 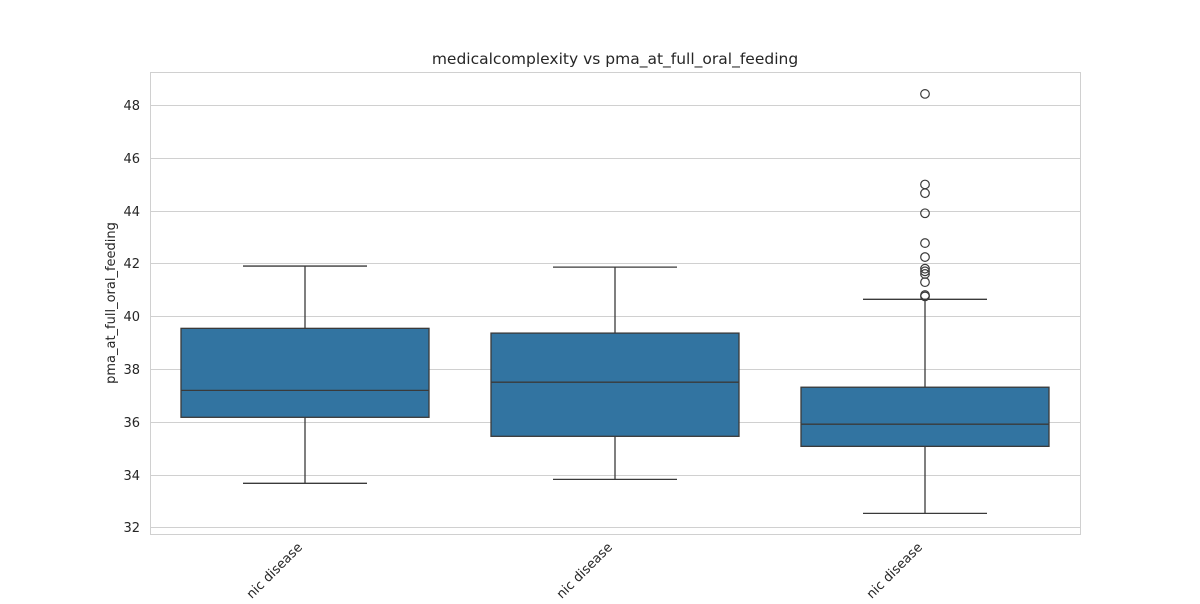 I want to click on y-tick-label: 40, so click(x=131, y=317).